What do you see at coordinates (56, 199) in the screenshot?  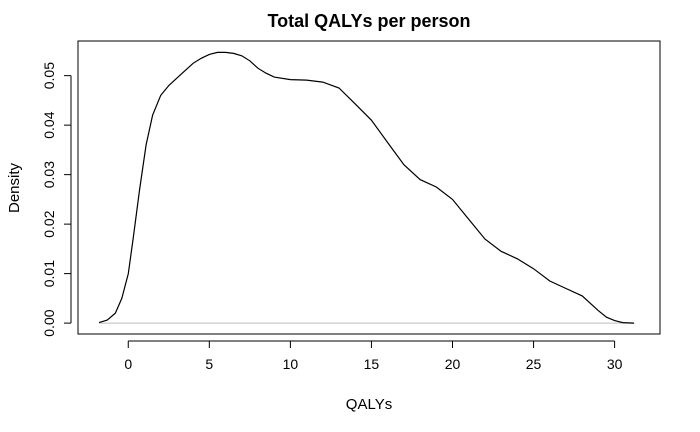 I see `y-axis: 0.00 0.01 0.02 0.03 0.04 0.05` at bounding box center [56, 199].